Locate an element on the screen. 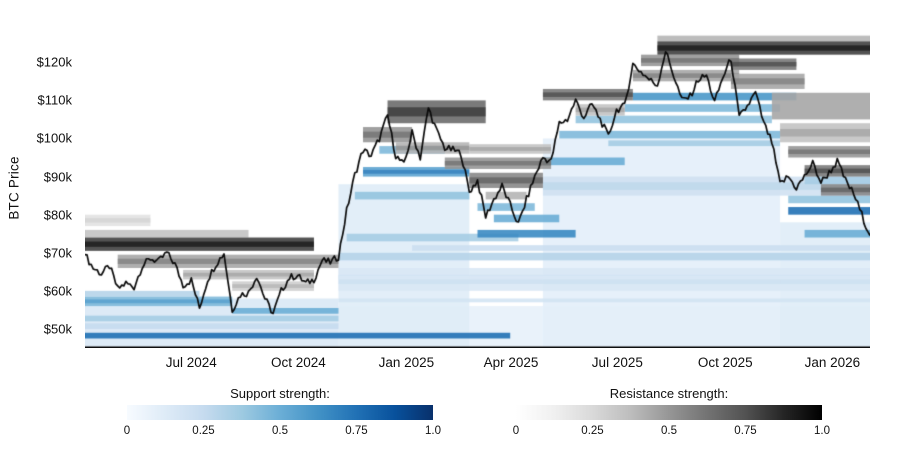 The height and width of the screenshot is (466, 901). support-strength-legend: Support strength: 0 0.25 0.5 0.75 1.0 is located at coordinates (282, 412).